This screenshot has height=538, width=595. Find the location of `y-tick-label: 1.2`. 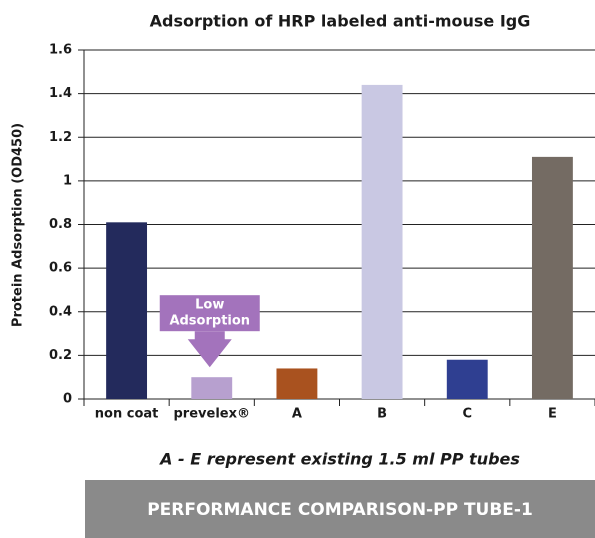

y-tick-label: 1.2 is located at coordinates (60, 137).